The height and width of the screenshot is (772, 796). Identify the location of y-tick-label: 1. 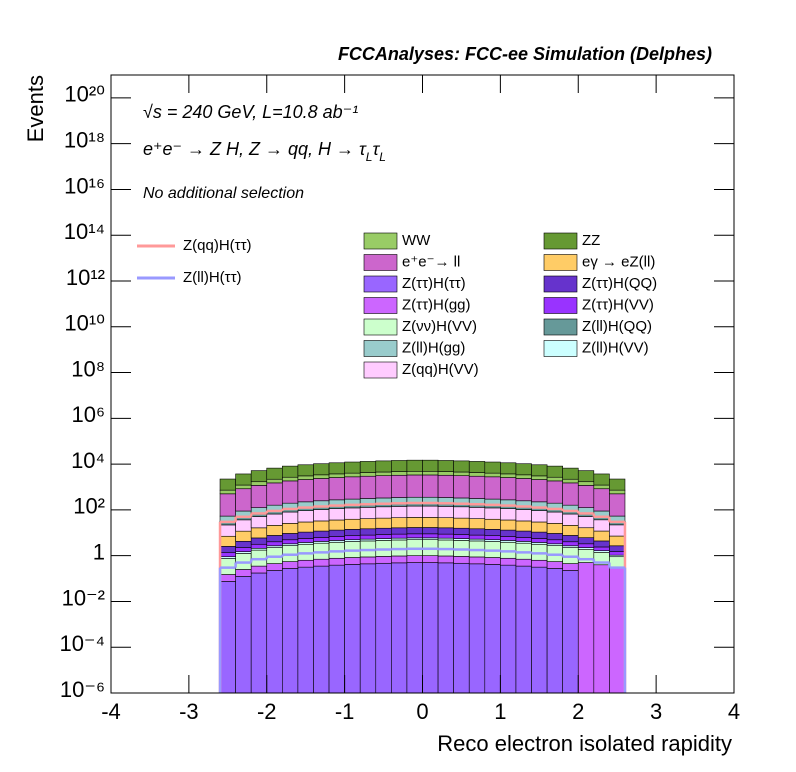
(99, 551).